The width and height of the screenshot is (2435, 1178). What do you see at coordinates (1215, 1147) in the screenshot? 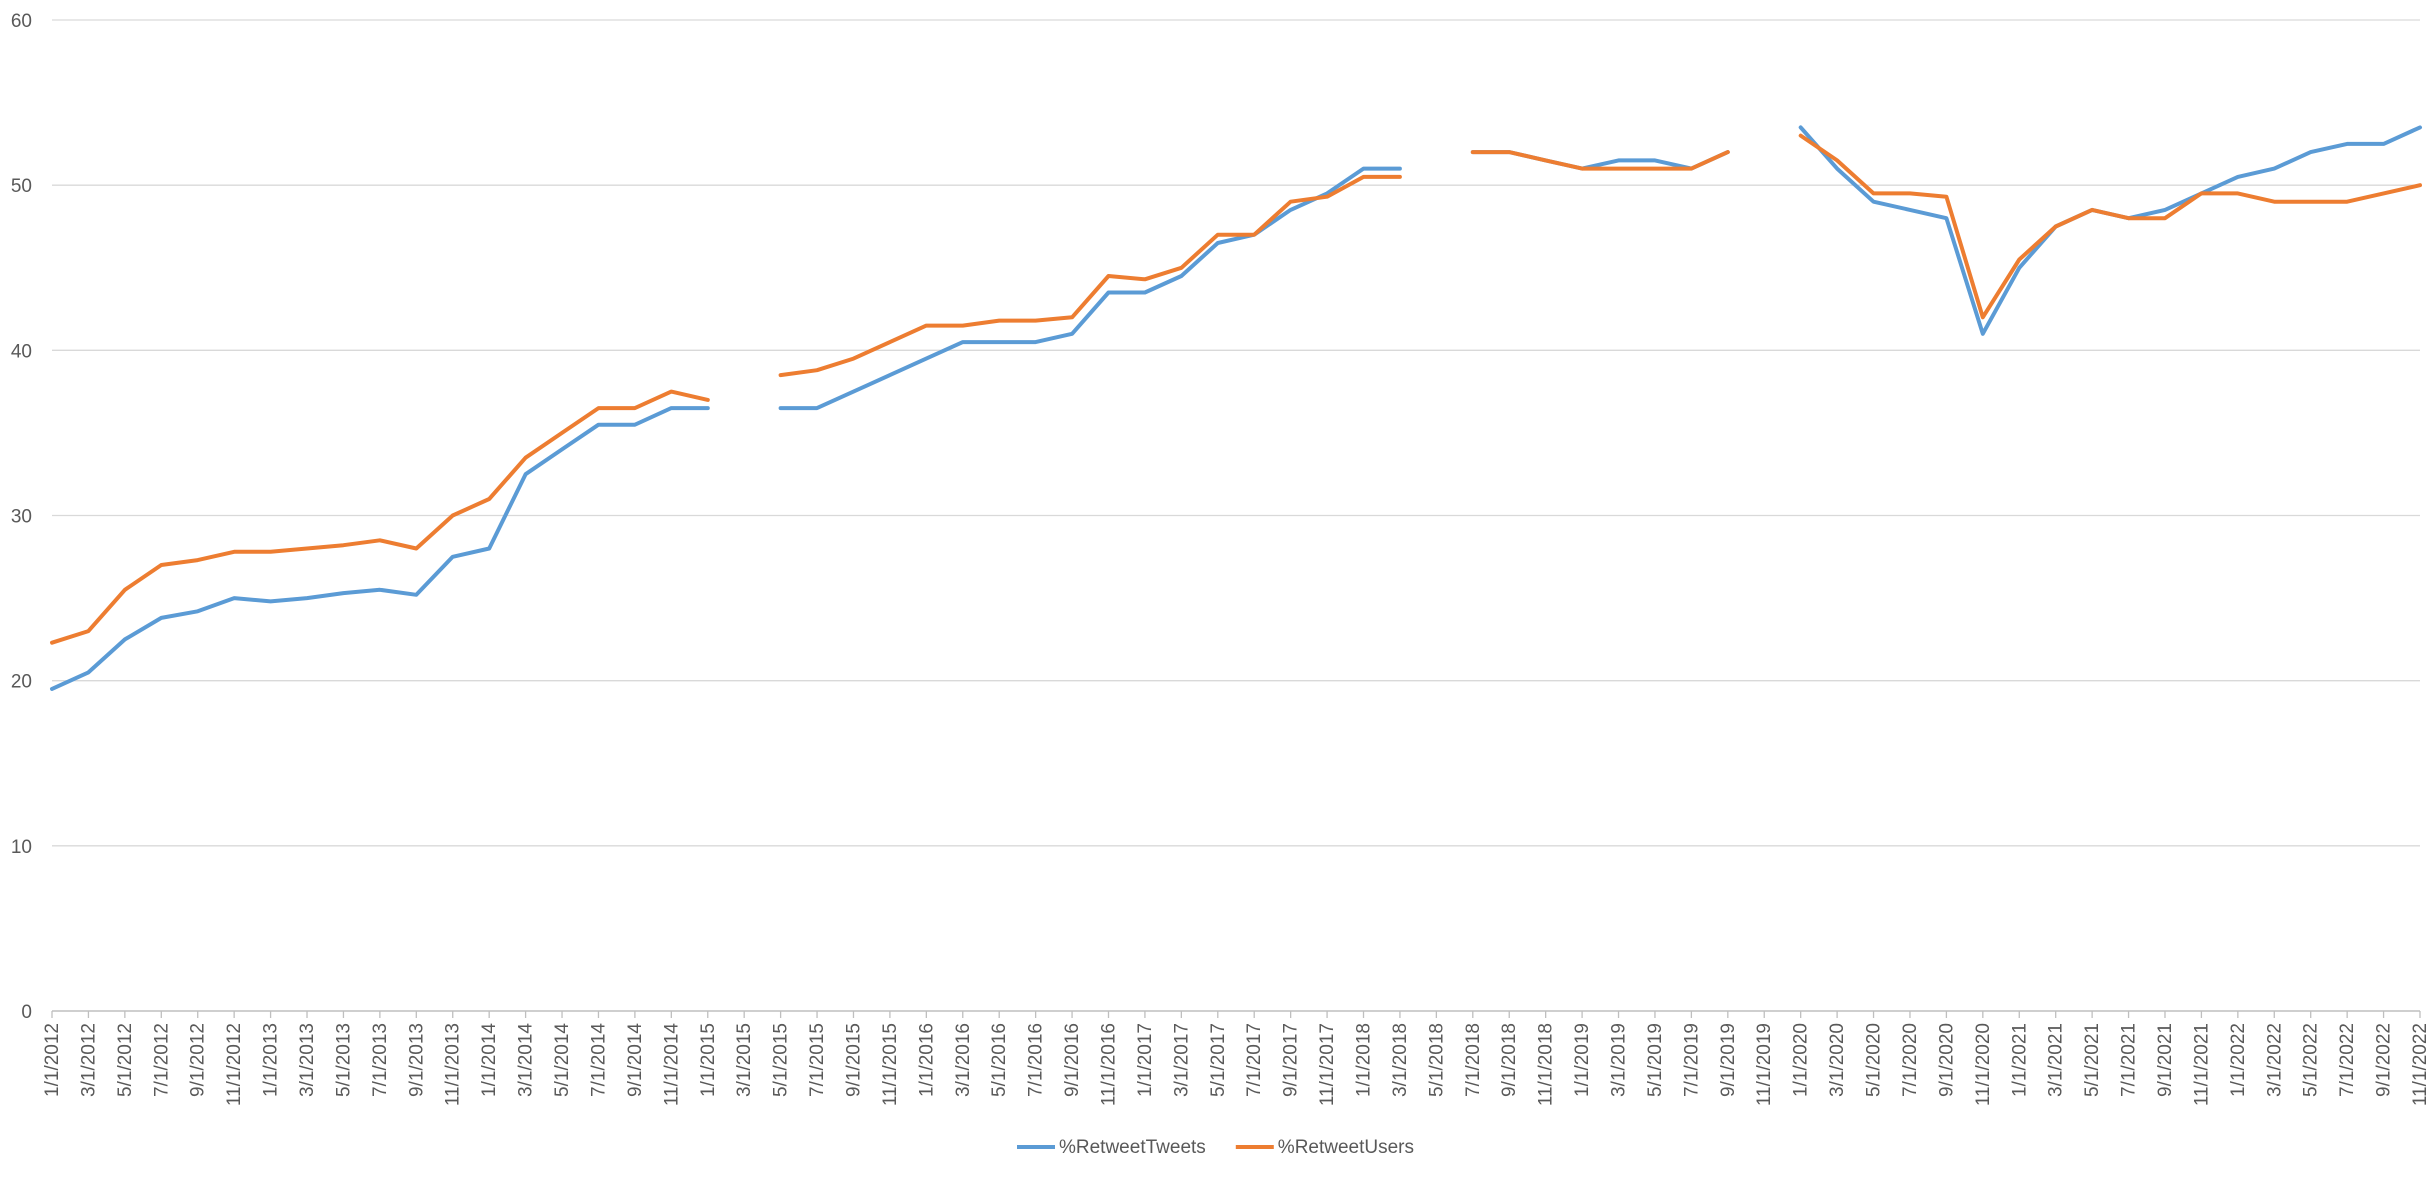
I see `legend: %RetweetTweets %RetweetUsers` at bounding box center [1215, 1147].